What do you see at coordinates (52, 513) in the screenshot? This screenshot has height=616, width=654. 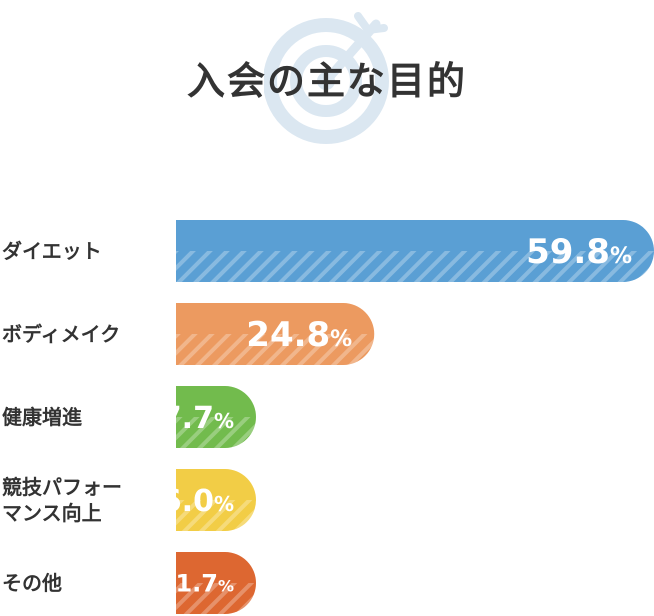 I see `category-label: マンス向上` at bounding box center [52, 513].